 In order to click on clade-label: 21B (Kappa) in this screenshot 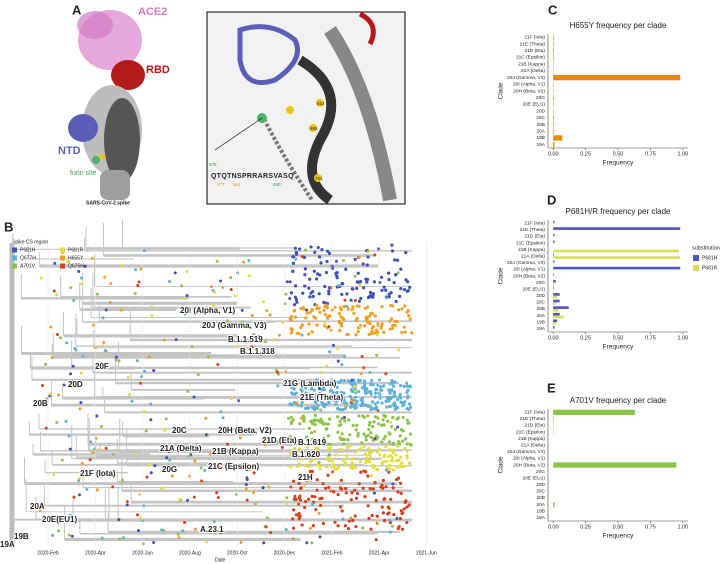, I will do `click(235, 451)`.